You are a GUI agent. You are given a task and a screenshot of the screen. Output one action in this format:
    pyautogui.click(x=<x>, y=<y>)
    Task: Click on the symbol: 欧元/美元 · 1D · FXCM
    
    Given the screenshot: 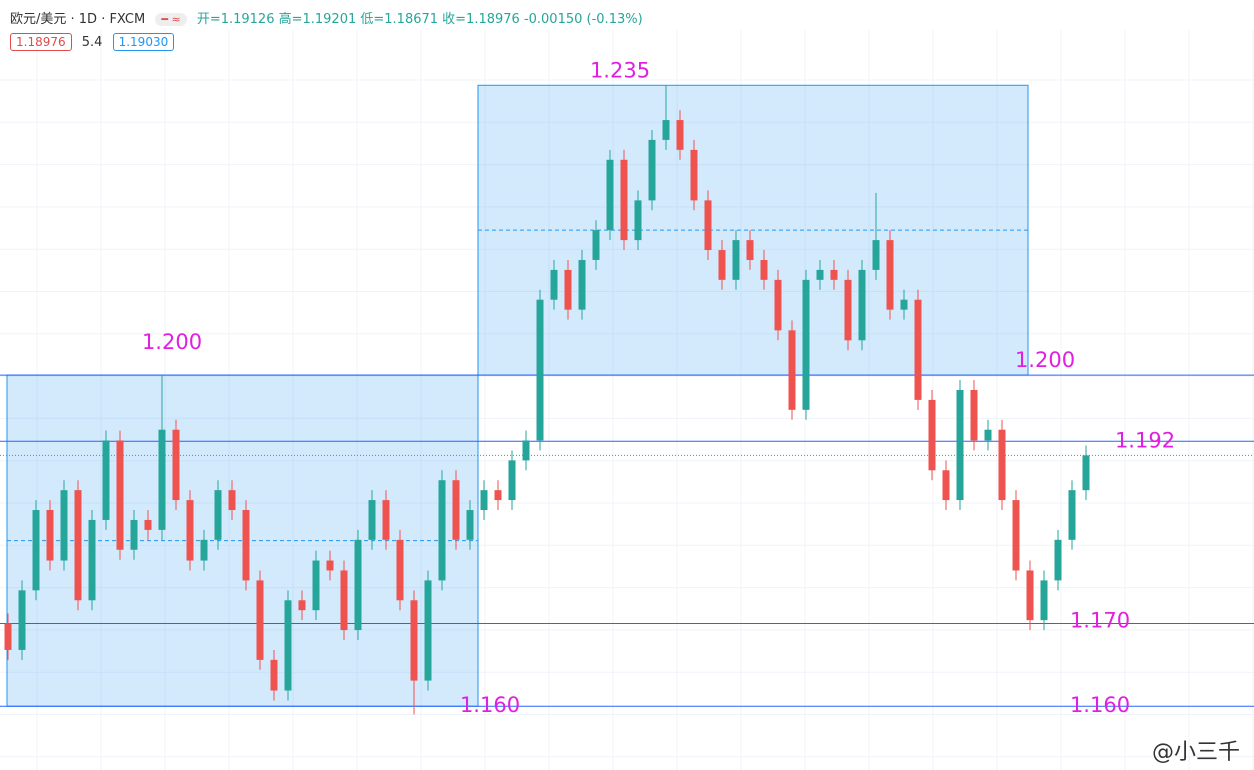 What is the action you would take?
    pyautogui.click(x=78, y=19)
    